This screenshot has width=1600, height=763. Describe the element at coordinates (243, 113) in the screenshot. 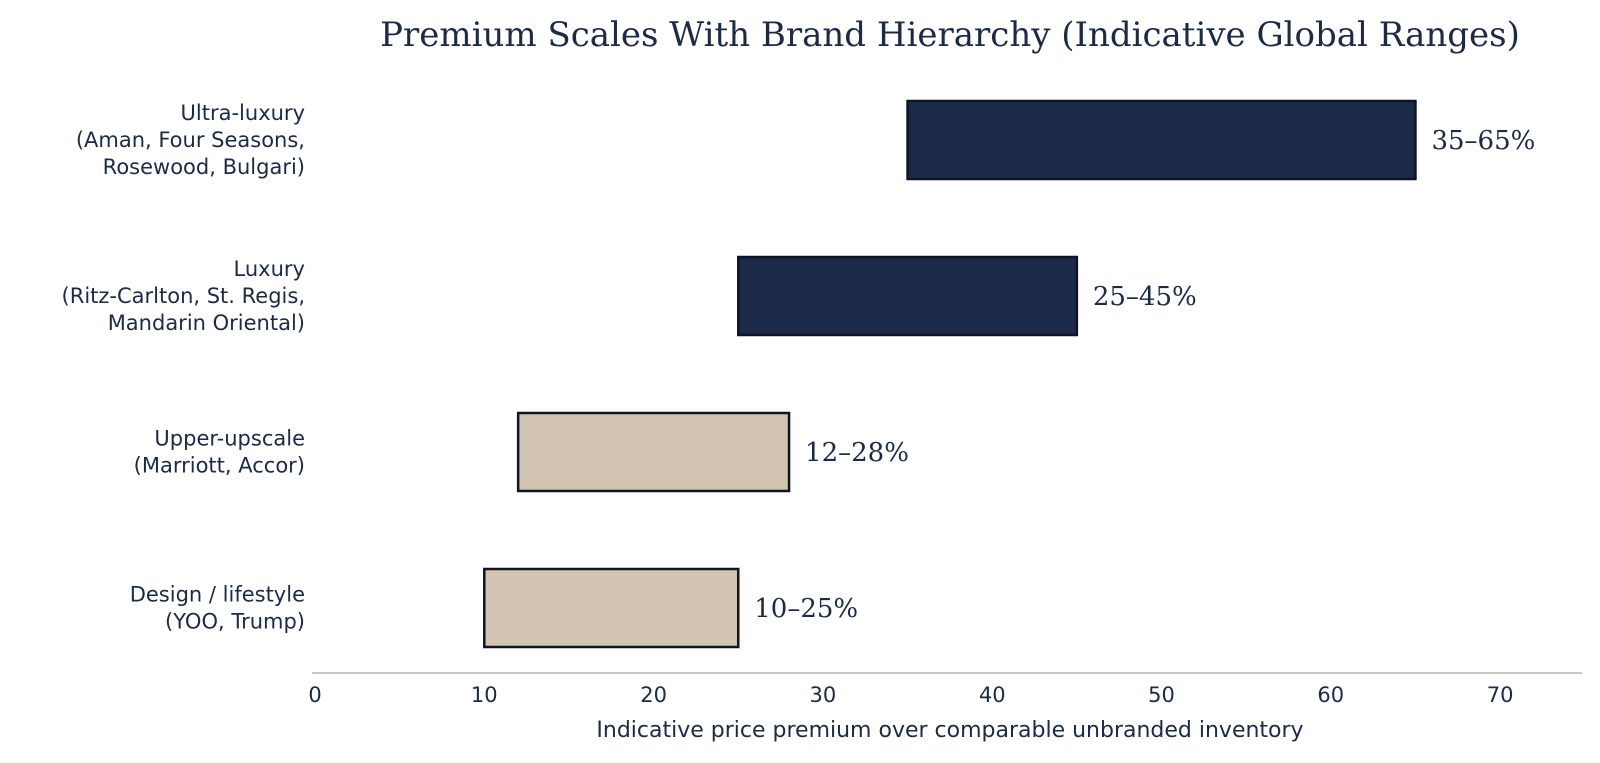

I see `category-label-line: Ultra-luxury` at that location.